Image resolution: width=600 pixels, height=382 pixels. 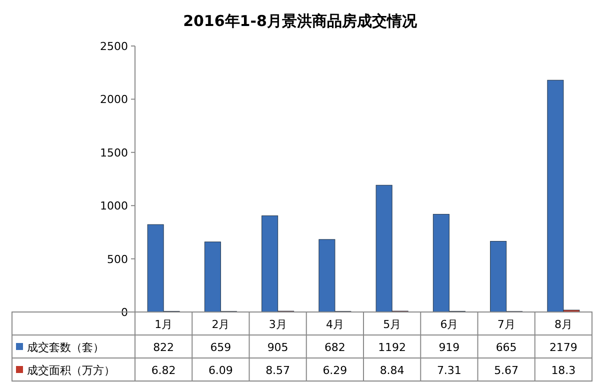 I want to click on legend-label: 成交面积（万方）, so click(x=71, y=370).